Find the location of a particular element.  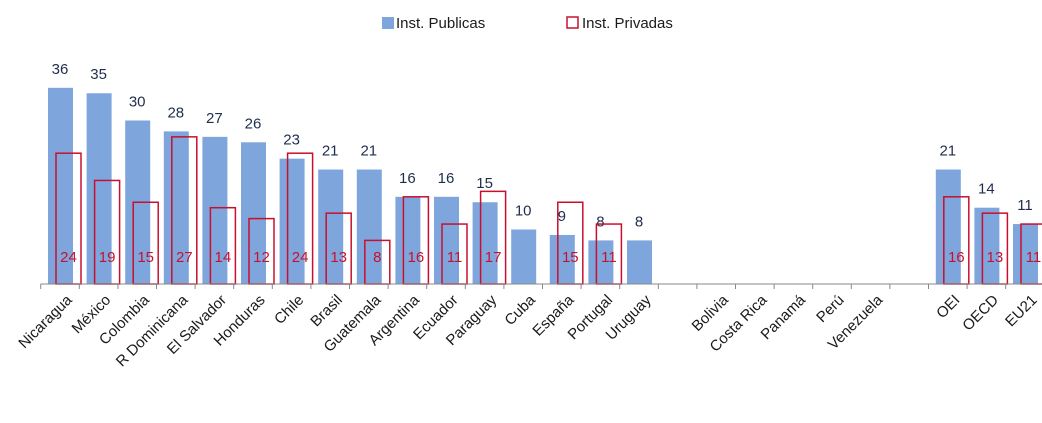

value-label: 9 is located at coordinates (562, 216).